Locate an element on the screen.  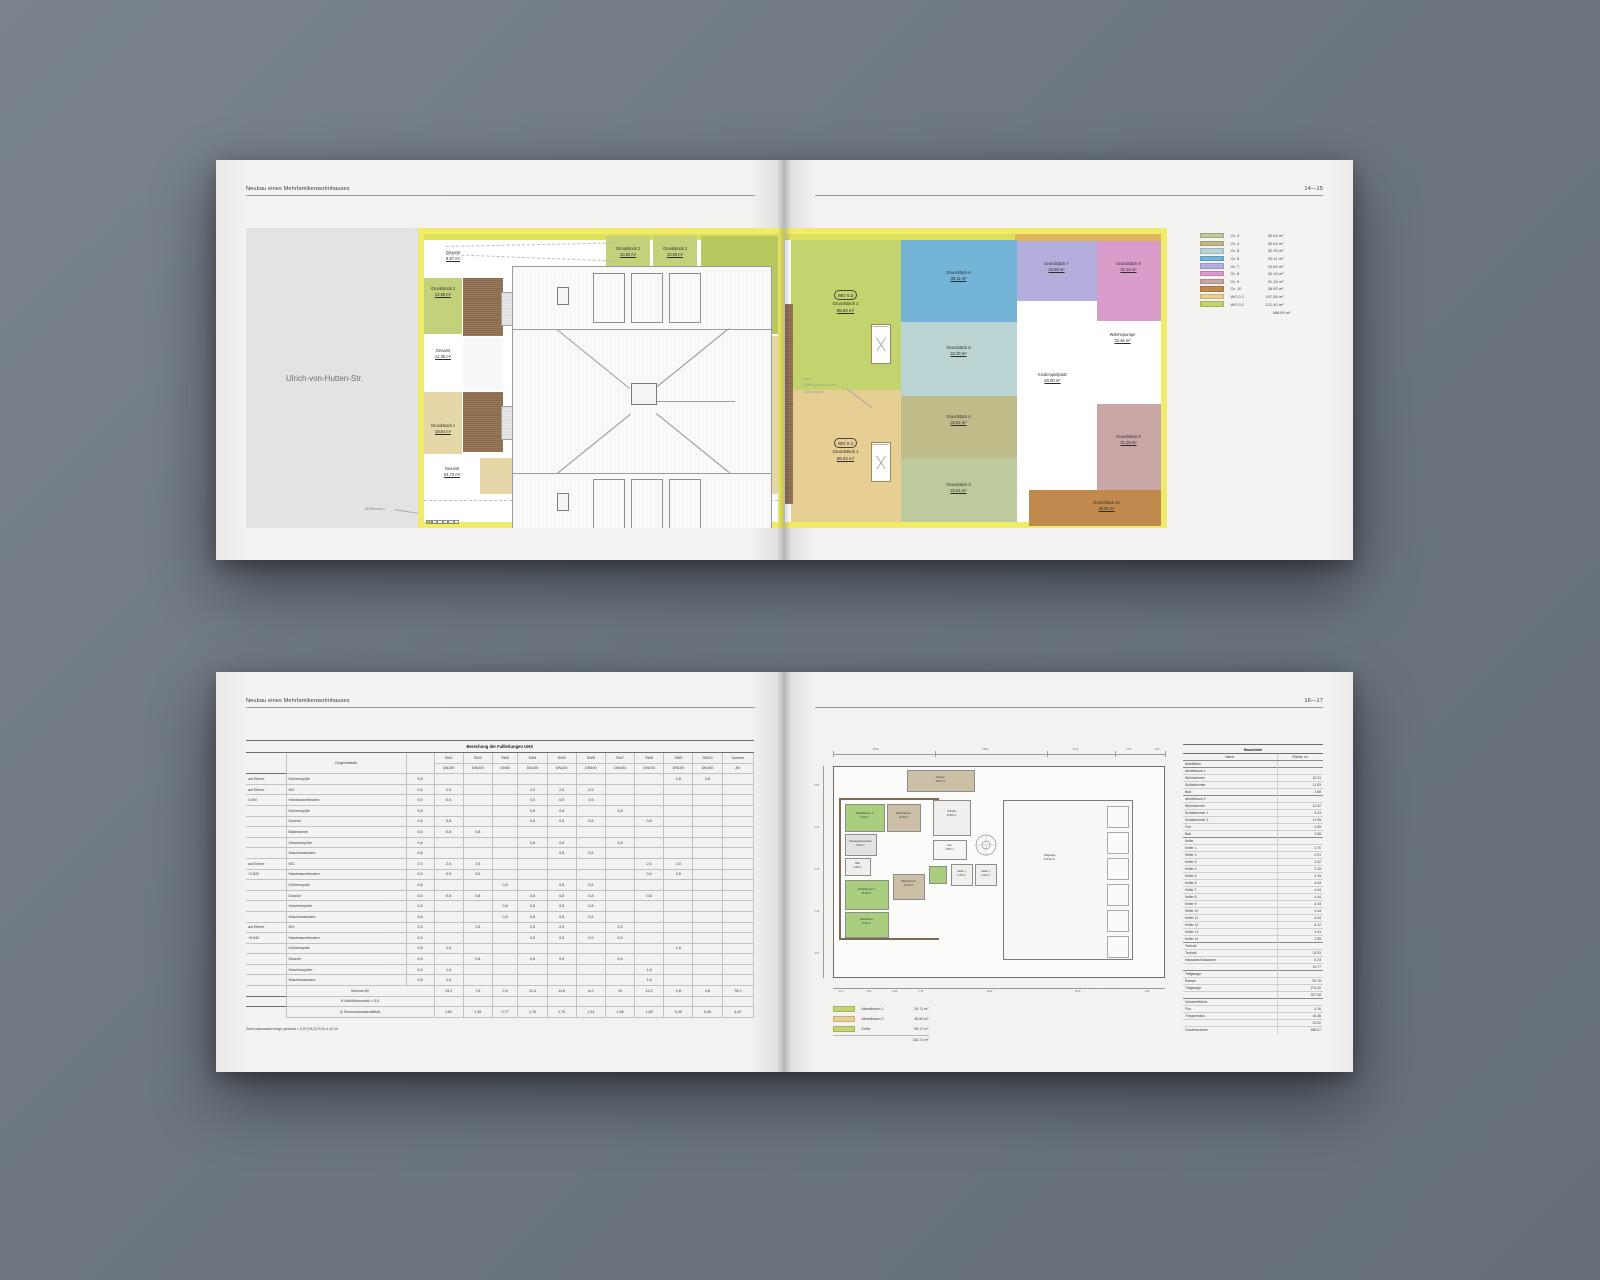
dim-label: 11.19 is located at coordinates (1075, 749).